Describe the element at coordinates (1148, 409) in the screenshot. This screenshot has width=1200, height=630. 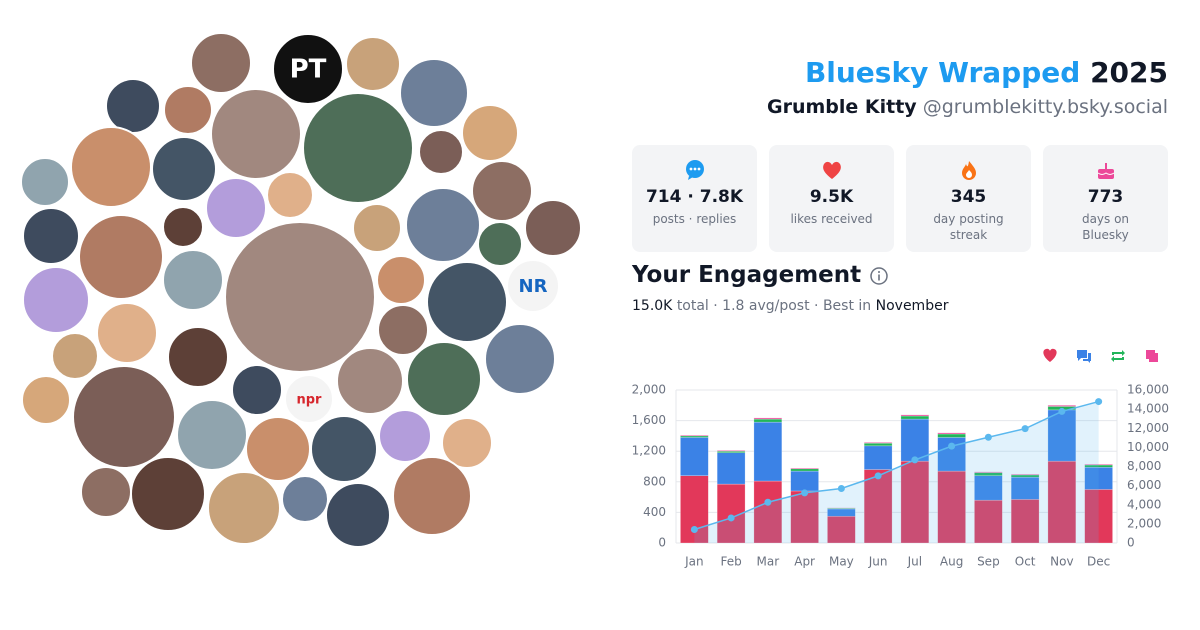
I see `y2-tick-label: 14,000` at that location.